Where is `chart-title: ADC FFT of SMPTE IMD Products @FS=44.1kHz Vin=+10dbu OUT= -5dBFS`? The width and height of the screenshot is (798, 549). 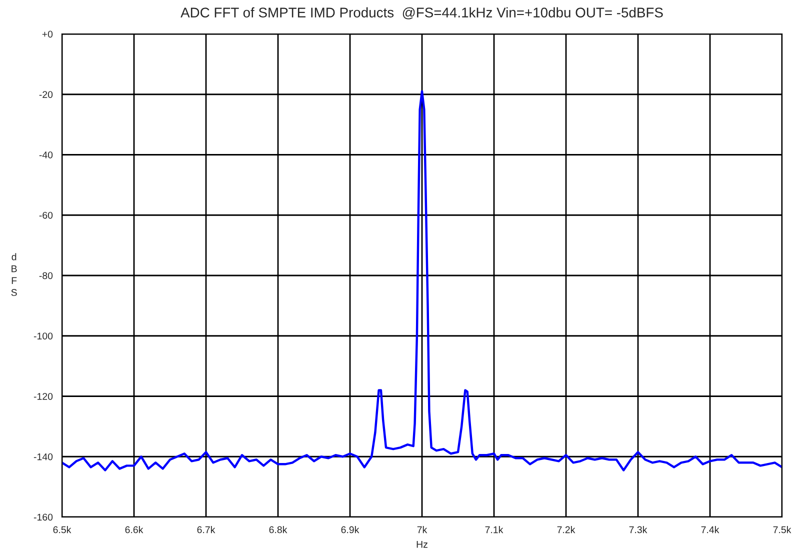
chart-title: ADC FFT of SMPTE IMD Products @FS=44.1kHz Vin=+10dbu OUT= -5dBFS is located at coordinates (421, 13).